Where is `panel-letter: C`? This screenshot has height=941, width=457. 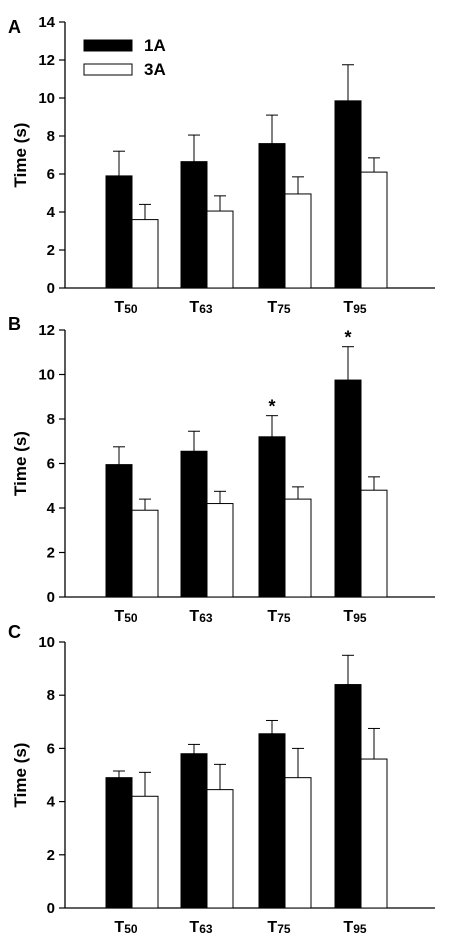 panel-letter: C is located at coordinates (14, 632).